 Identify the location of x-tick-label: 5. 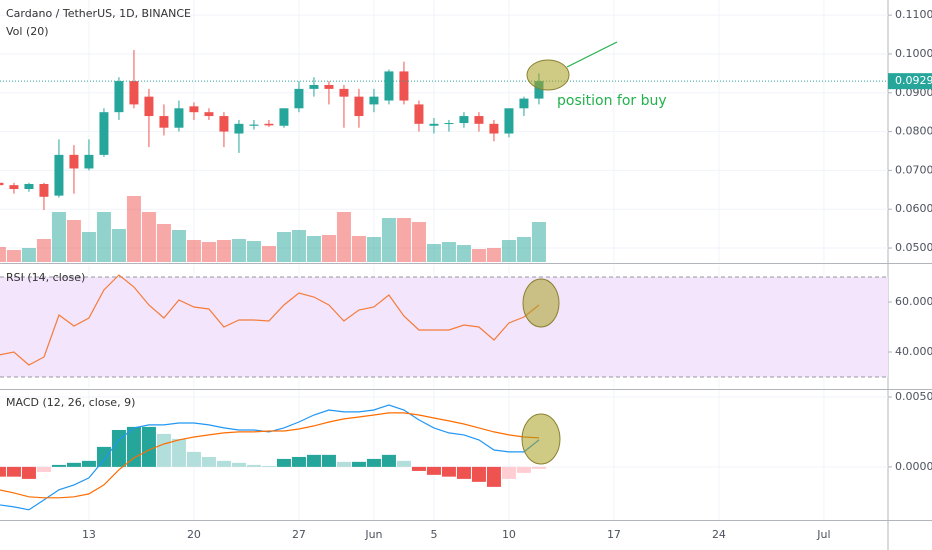
(433, 534).